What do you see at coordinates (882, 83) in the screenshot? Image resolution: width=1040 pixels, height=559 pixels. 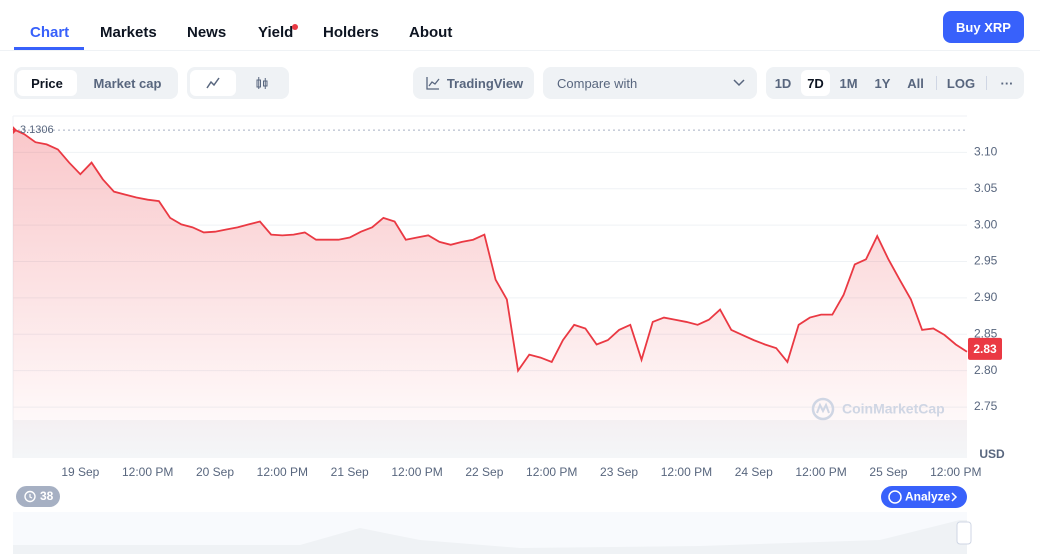 I see `range-option: 1Y` at bounding box center [882, 83].